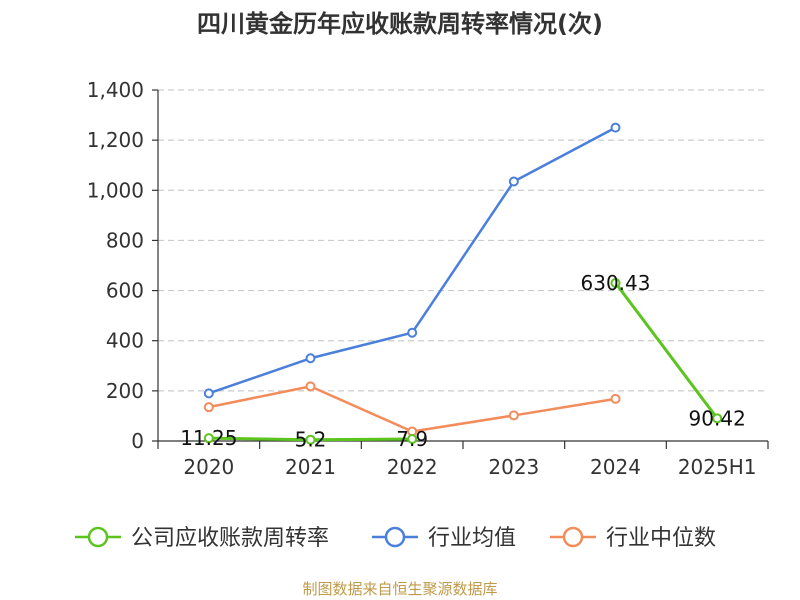 This screenshot has height=600, width=800. Describe the element at coordinates (717, 467) in the screenshot. I see `x-tick-label: 2025H1` at that location.